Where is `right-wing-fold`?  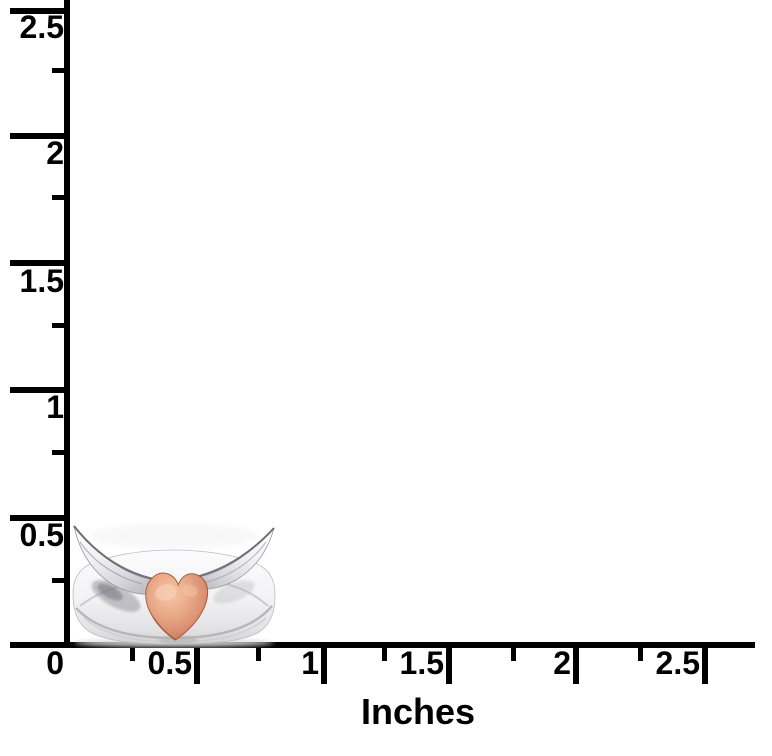 right-wing-fold is located at coordinates (235, 562).